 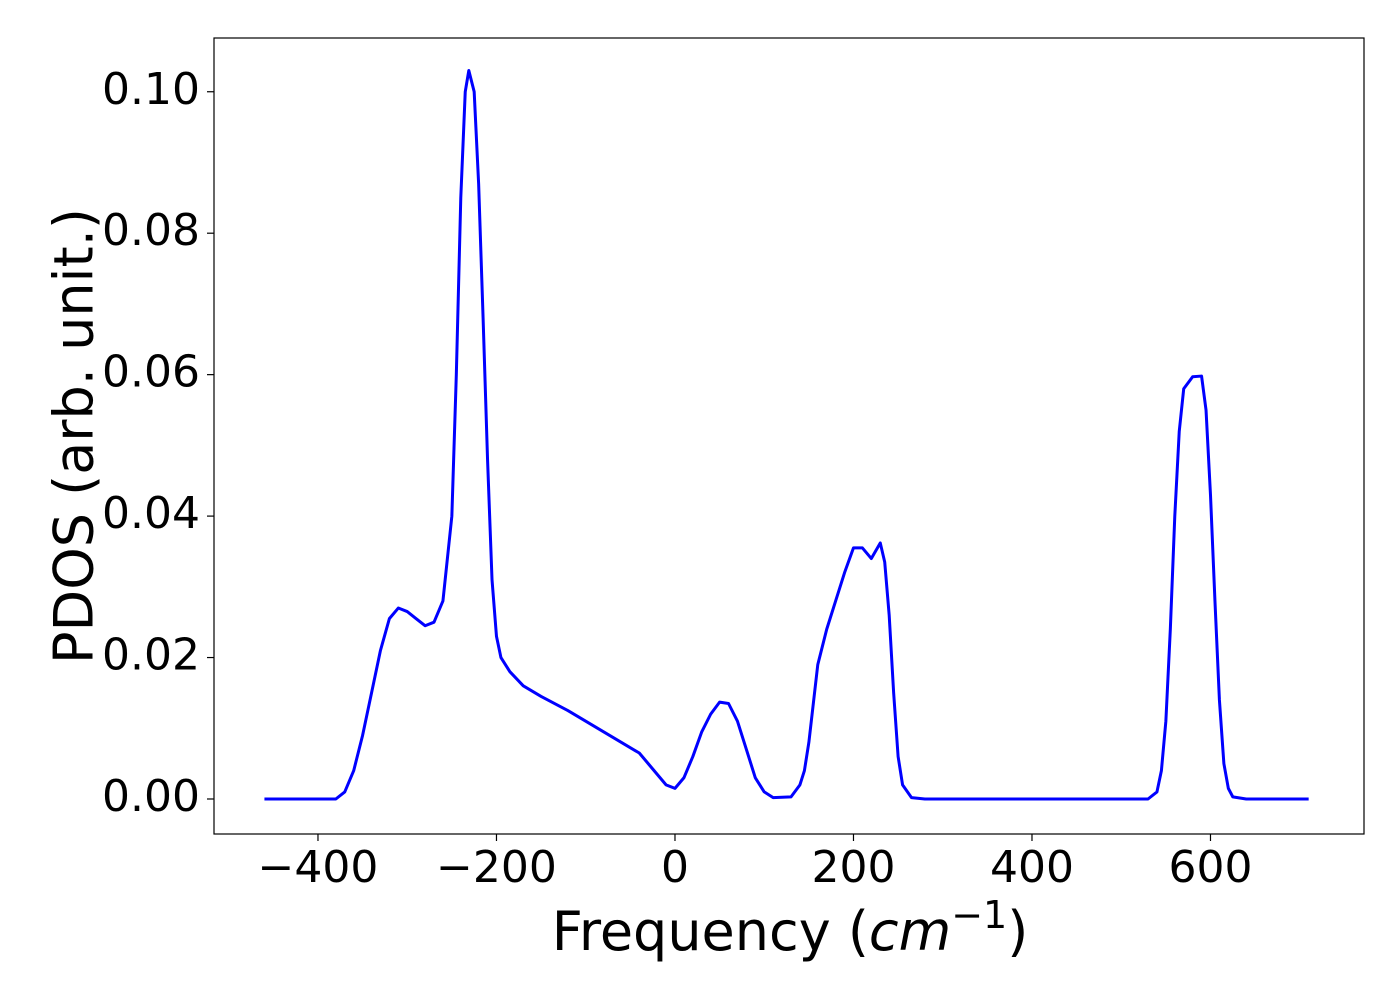 I want to click on y-tick-label: 0.08, so click(x=151, y=230).